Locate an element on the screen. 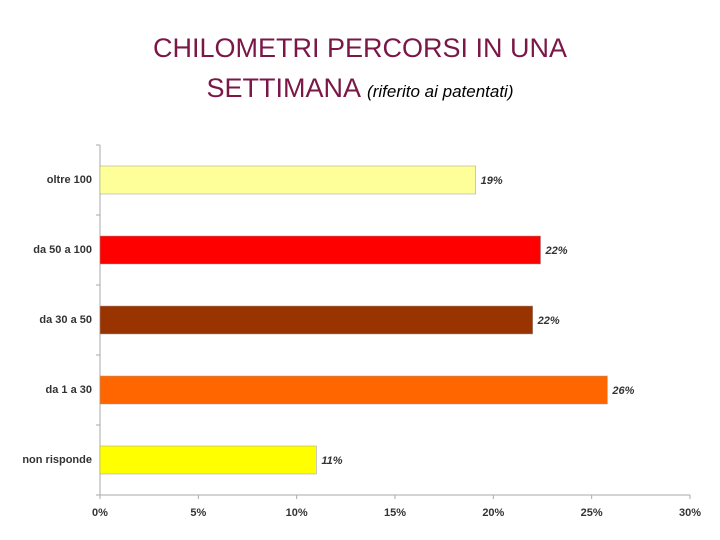 The height and width of the screenshot is (540, 720). x-tick-label: 10% is located at coordinates (297, 513).